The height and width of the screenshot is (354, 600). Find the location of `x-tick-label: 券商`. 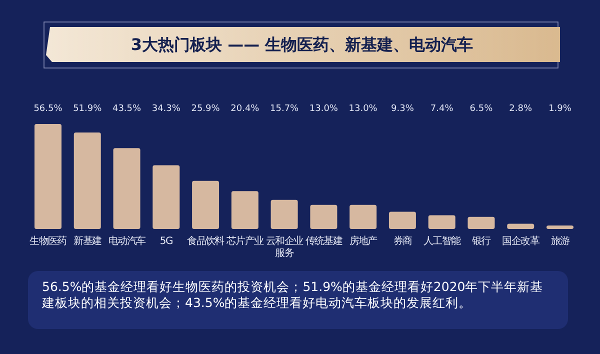

x-tick-label: 券商 is located at coordinates (402, 241).